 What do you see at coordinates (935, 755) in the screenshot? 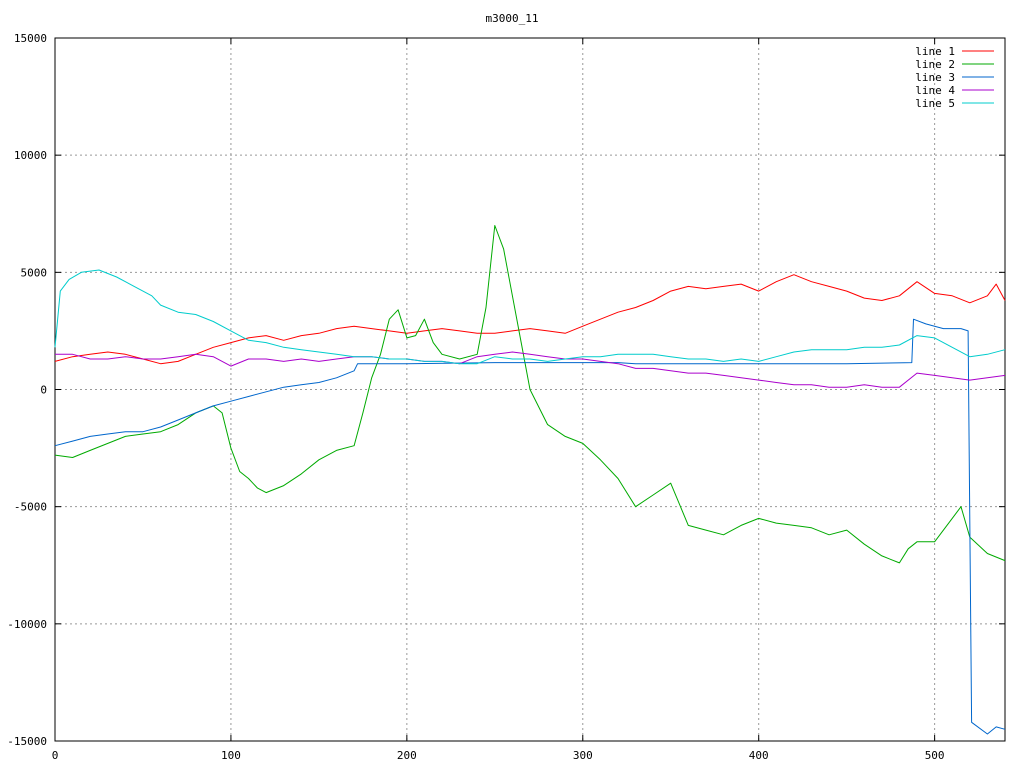
I see `x-tick-label: 500` at bounding box center [935, 755].